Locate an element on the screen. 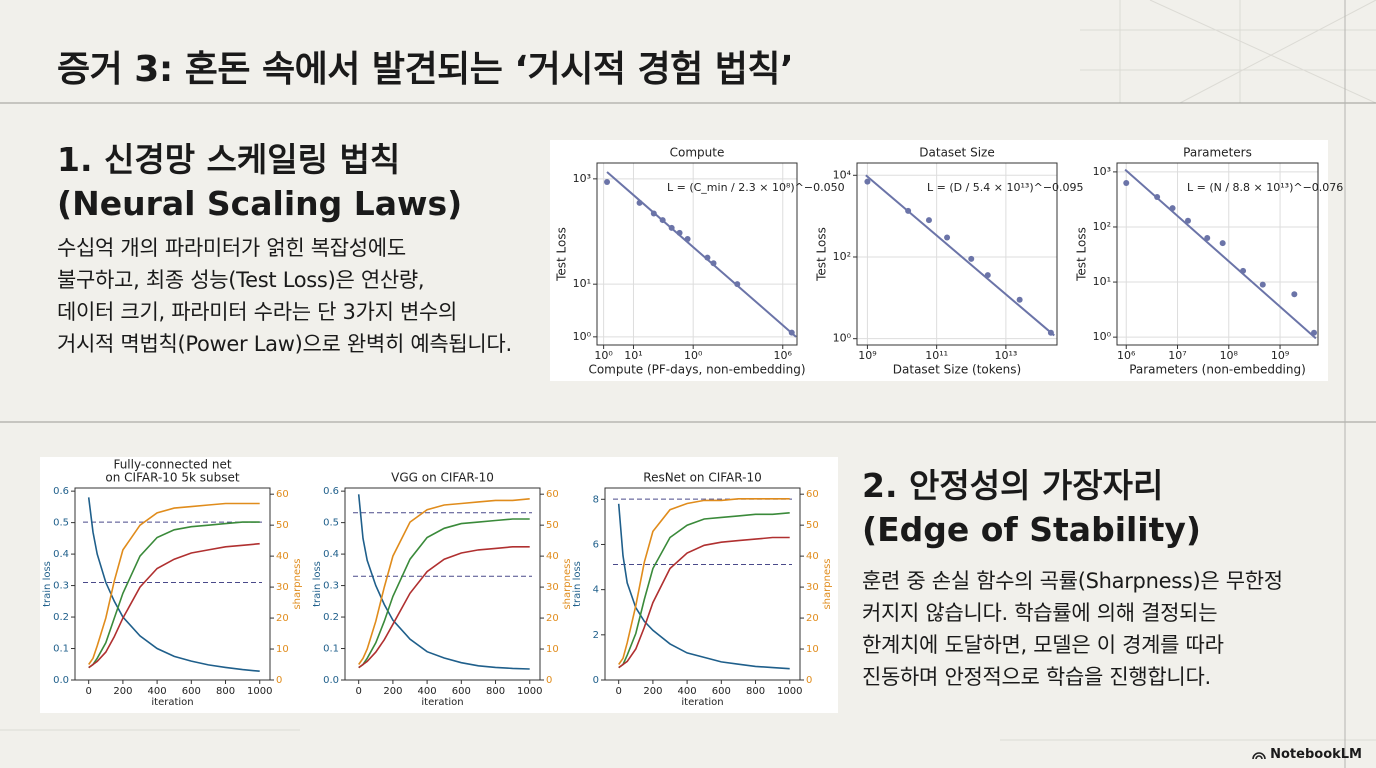  y-tick-label: 8 is located at coordinates (596, 499).